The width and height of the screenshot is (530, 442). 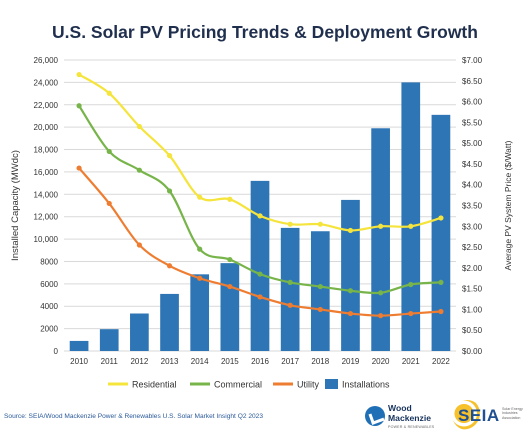 I want to click on wood-mackenzie-wordmark: Wood Mackenzie, so click(x=409, y=413).